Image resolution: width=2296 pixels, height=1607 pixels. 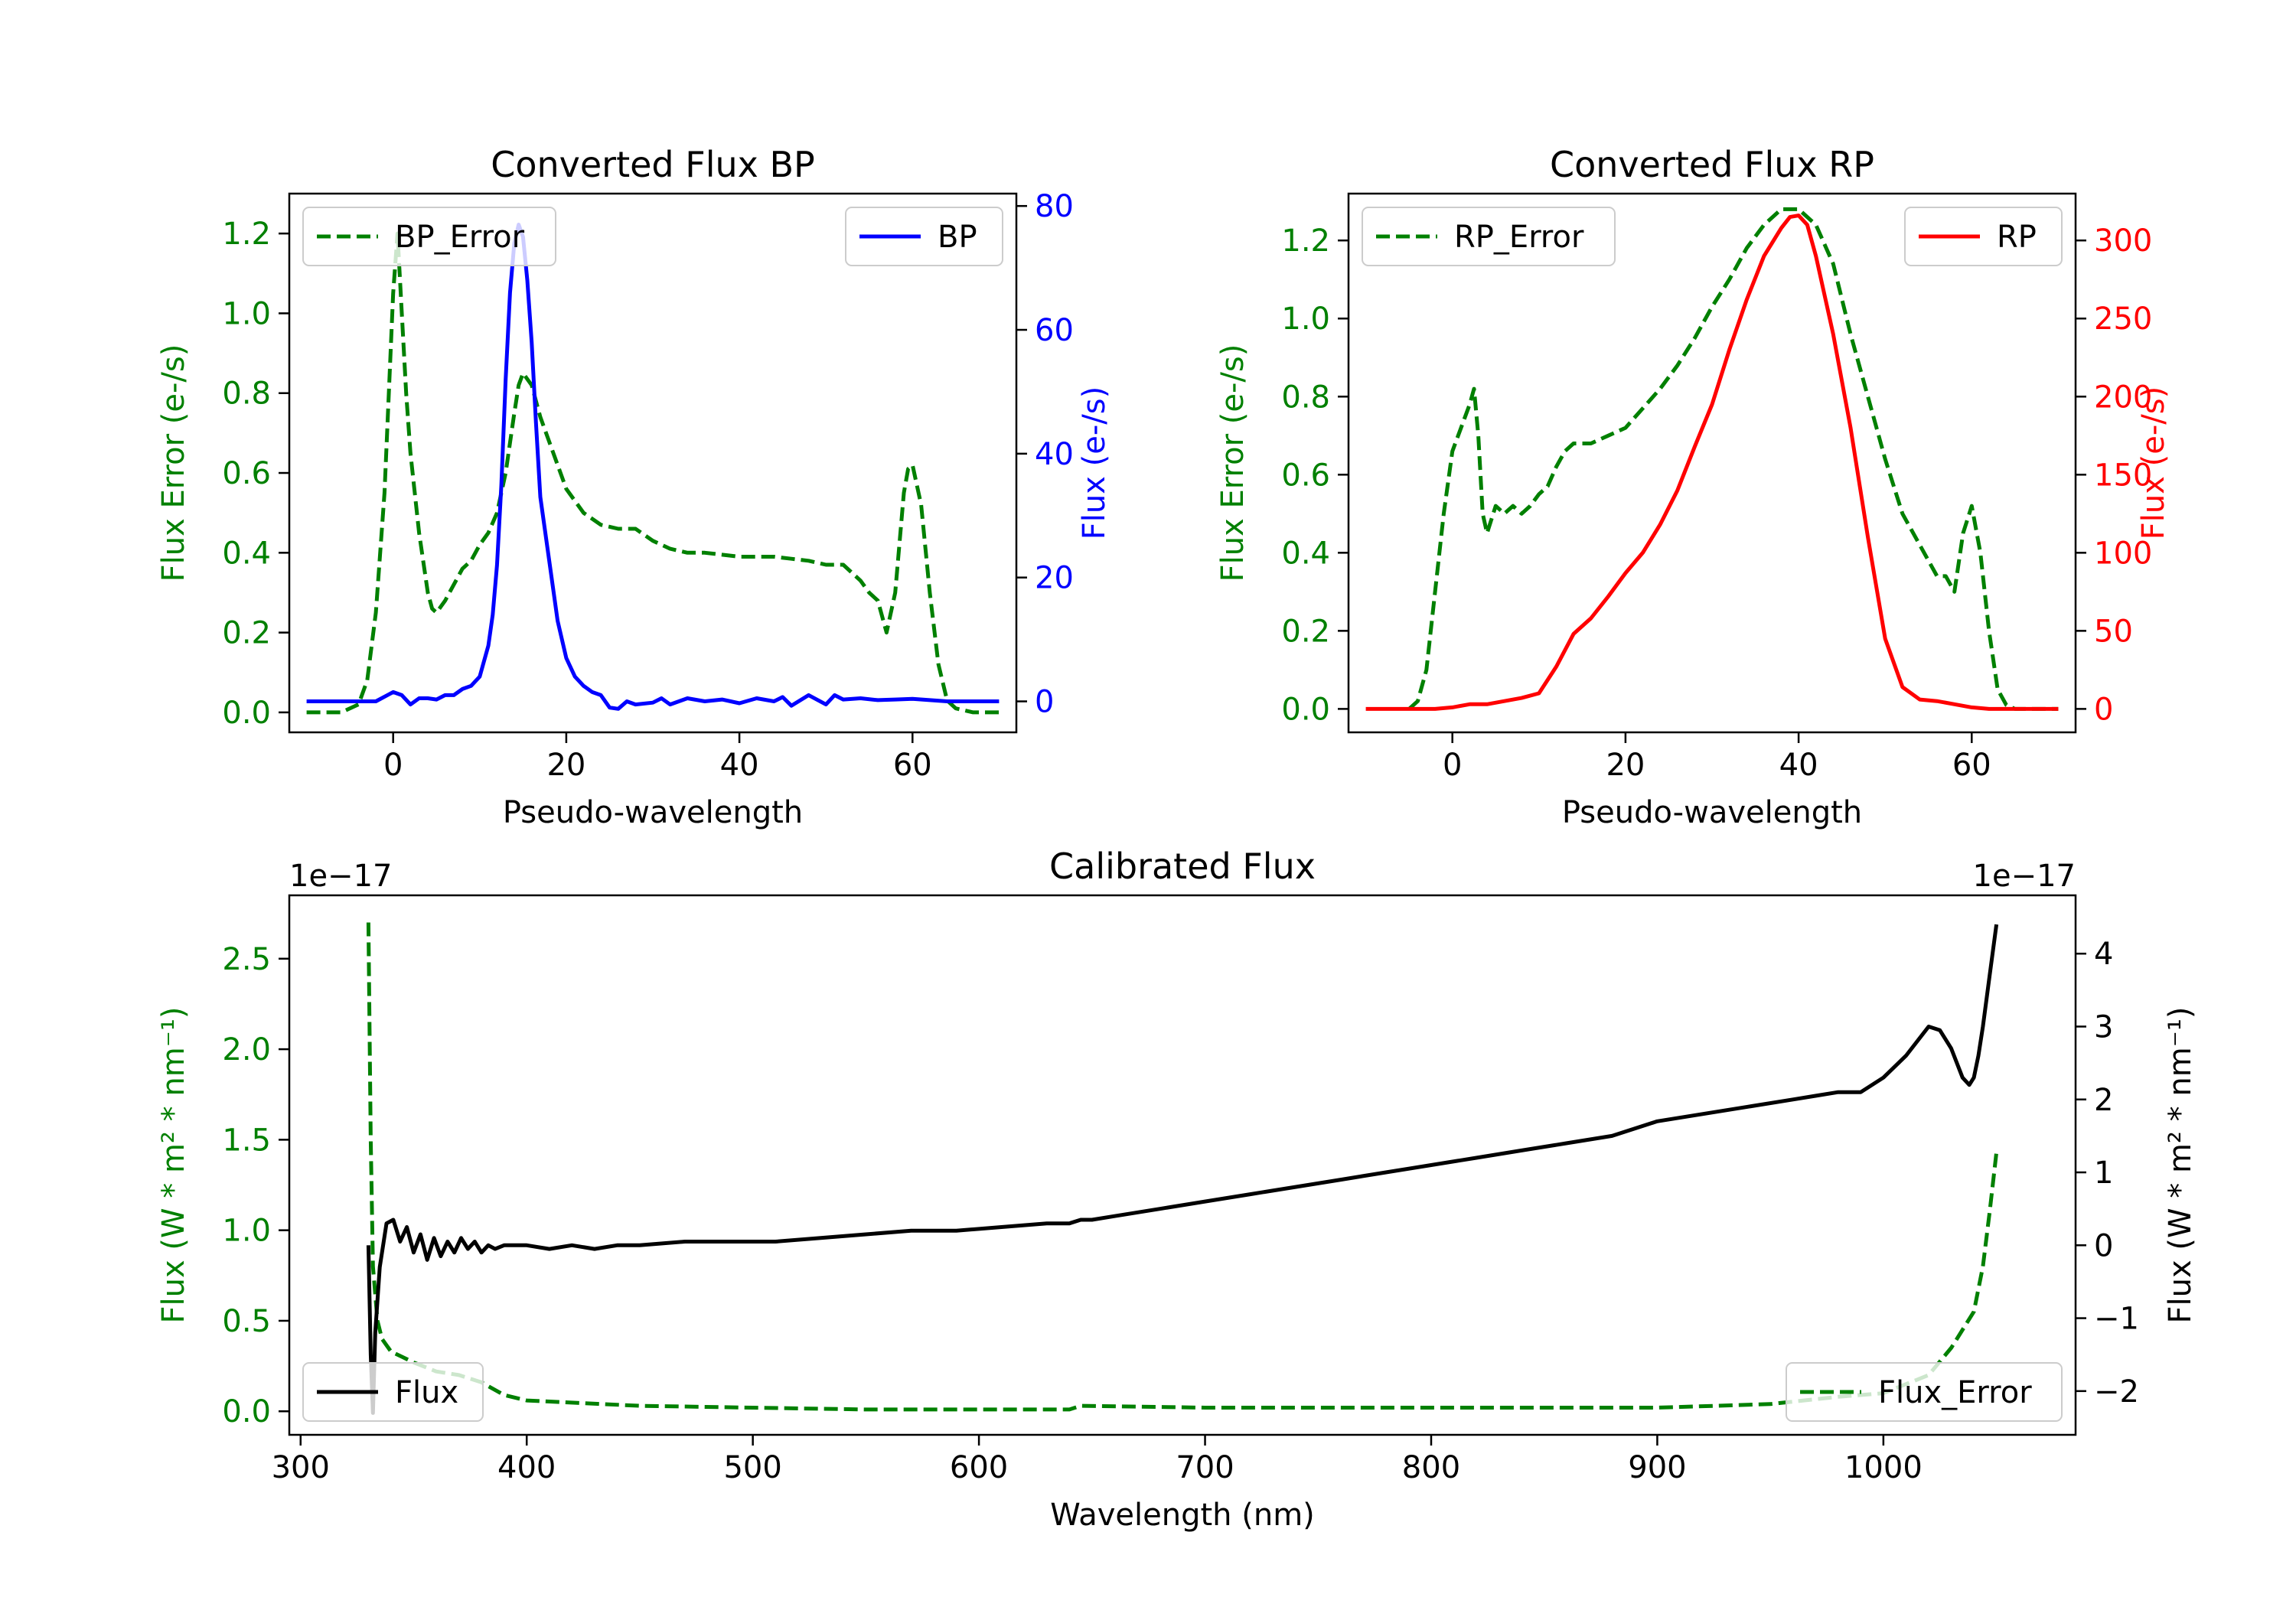 What do you see at coordinates (1883, 1467) in the screenshot?
I see `x-tick-label: 1000` at bounding box center [1883, 1467].